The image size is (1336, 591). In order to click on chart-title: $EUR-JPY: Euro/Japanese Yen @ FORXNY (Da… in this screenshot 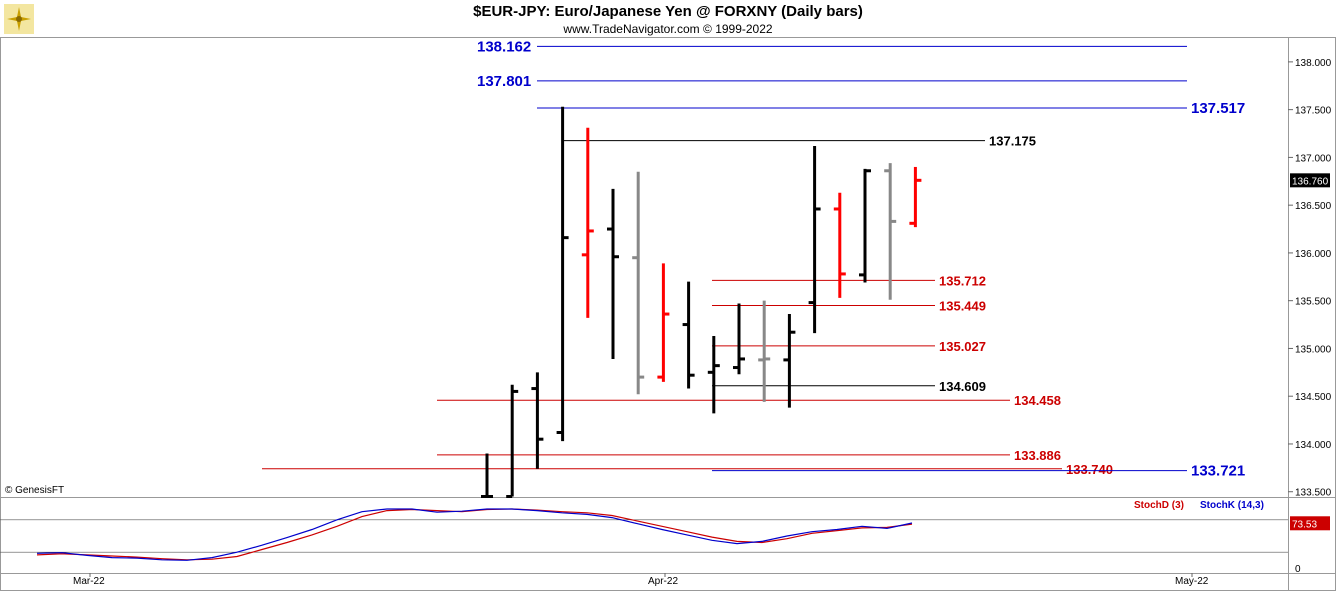, I will do `click(668, 11)`.